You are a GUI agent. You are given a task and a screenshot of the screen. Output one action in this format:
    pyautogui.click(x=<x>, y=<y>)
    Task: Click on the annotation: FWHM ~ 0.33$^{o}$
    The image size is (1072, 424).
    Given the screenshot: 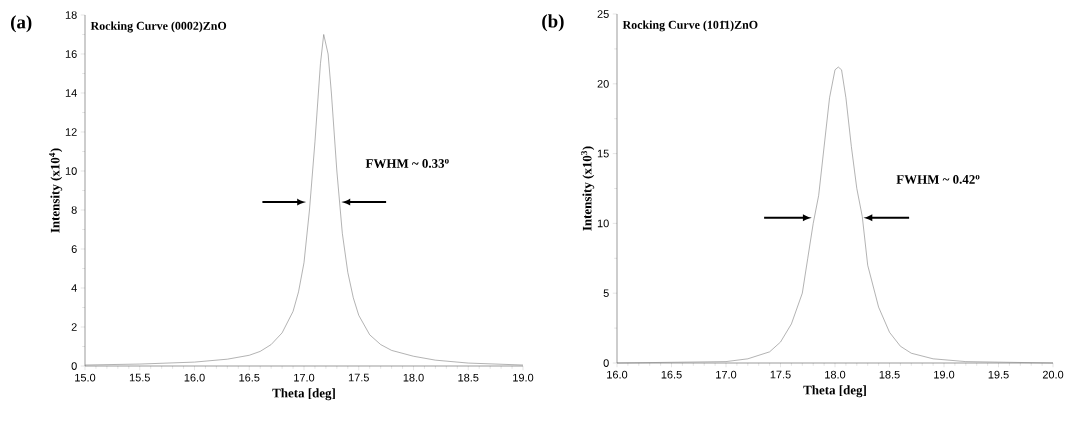 What is the action you would take?
    pyautogui.click(x=407, y=163)
    